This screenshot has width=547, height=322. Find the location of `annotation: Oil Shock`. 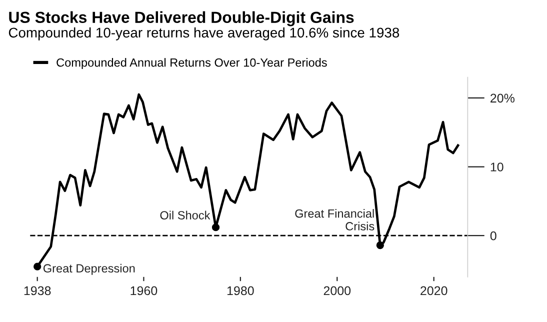

annotation: Oil Shock is located at coordinates (185, 215).